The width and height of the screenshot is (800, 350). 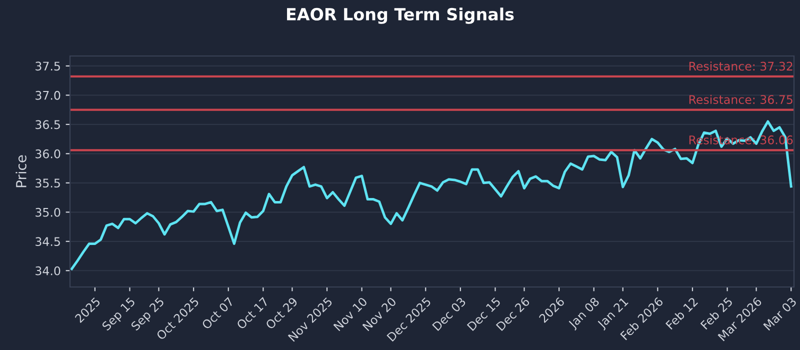 What do you see at coordinates (740, 66) in the screenshot?
I see `ref-line-label: Resistance: 37.32` at bounding box center [740, 66].